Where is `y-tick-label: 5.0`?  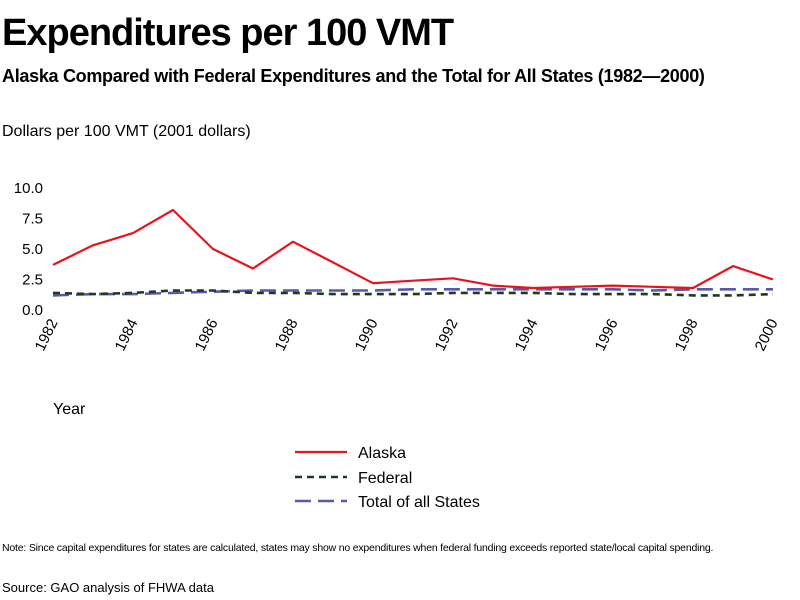 y-tick-label: 5.0 is located at coordinates (32, 249).